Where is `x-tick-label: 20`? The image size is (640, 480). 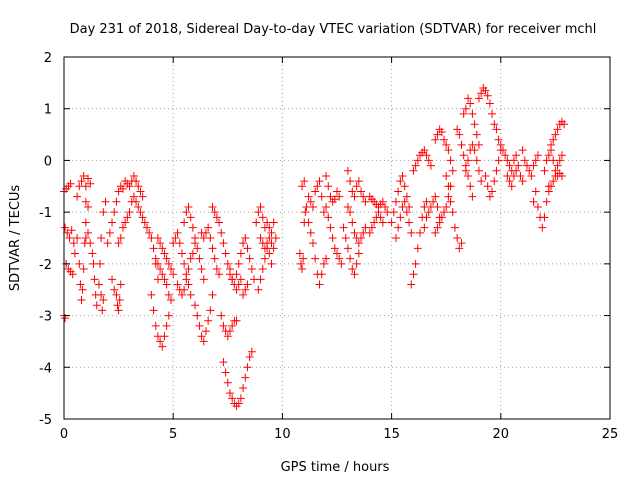
x-tick-label: 20 is located at coordinates (501, 434).